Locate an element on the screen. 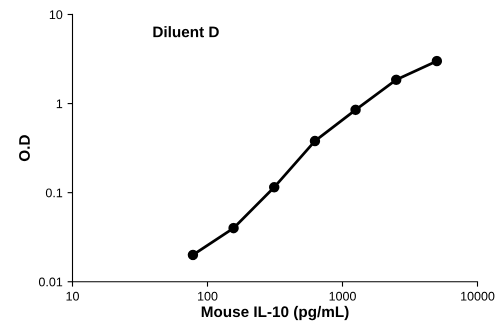  x-axis-title: Mouse IL-10 (pg/mL) is located at coordinates (275, 313).